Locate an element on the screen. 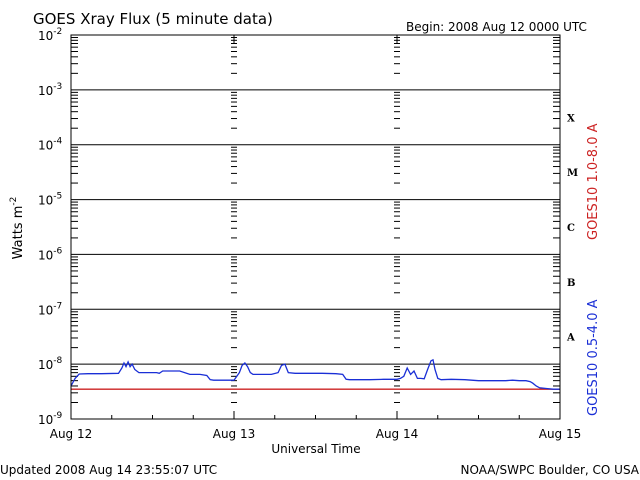 The image size is (640, 480). credit-text: NOAA/SWPC Boulder, CO USA is located at coordinates (550, 470).